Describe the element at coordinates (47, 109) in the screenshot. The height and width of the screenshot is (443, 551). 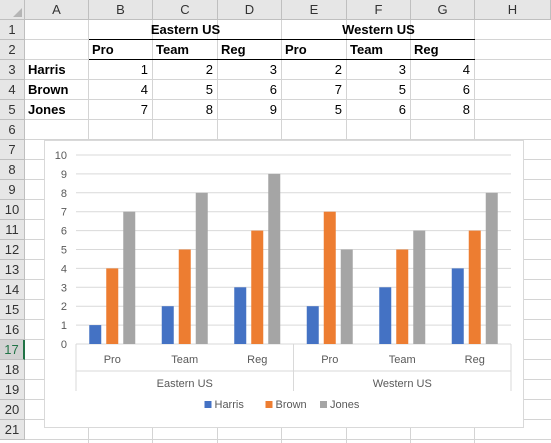
I see `row-name-jones: Jones` at that location.